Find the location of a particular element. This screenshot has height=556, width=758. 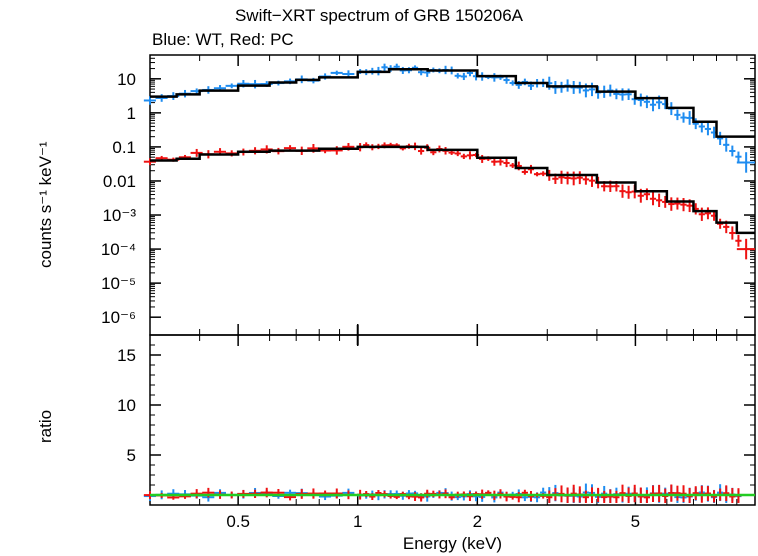

y-tick-label: 10⁻⁶ is located at coordinates (118, 317).